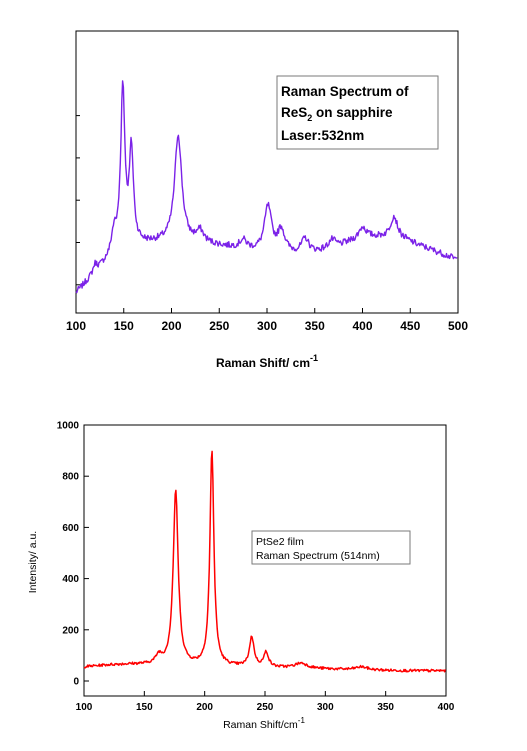 The height and width of the screenshot is (751, 527). I want to click on chart-top-x-tick-label: 400, so click(362, 326).